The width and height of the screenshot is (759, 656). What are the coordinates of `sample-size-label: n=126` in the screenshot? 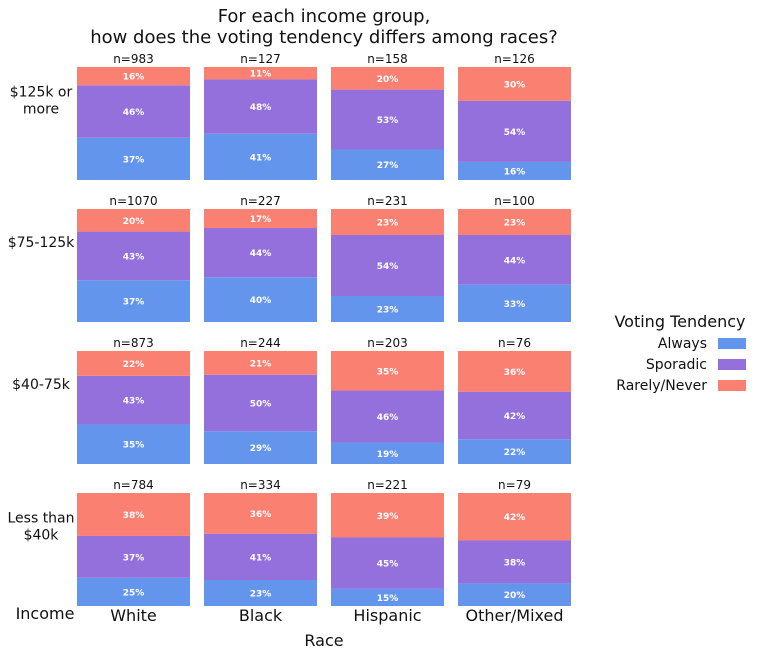 It's located at (514, 59).